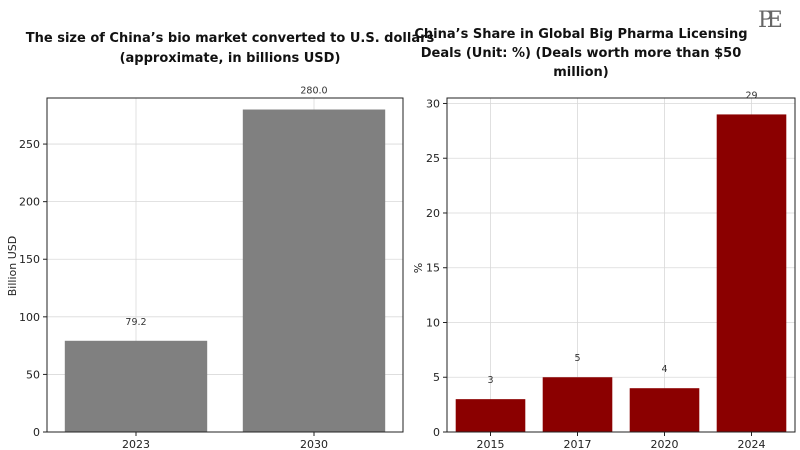 The image size is (800, 450). I want to click on y-tick-label: 150, so click(29, 259).